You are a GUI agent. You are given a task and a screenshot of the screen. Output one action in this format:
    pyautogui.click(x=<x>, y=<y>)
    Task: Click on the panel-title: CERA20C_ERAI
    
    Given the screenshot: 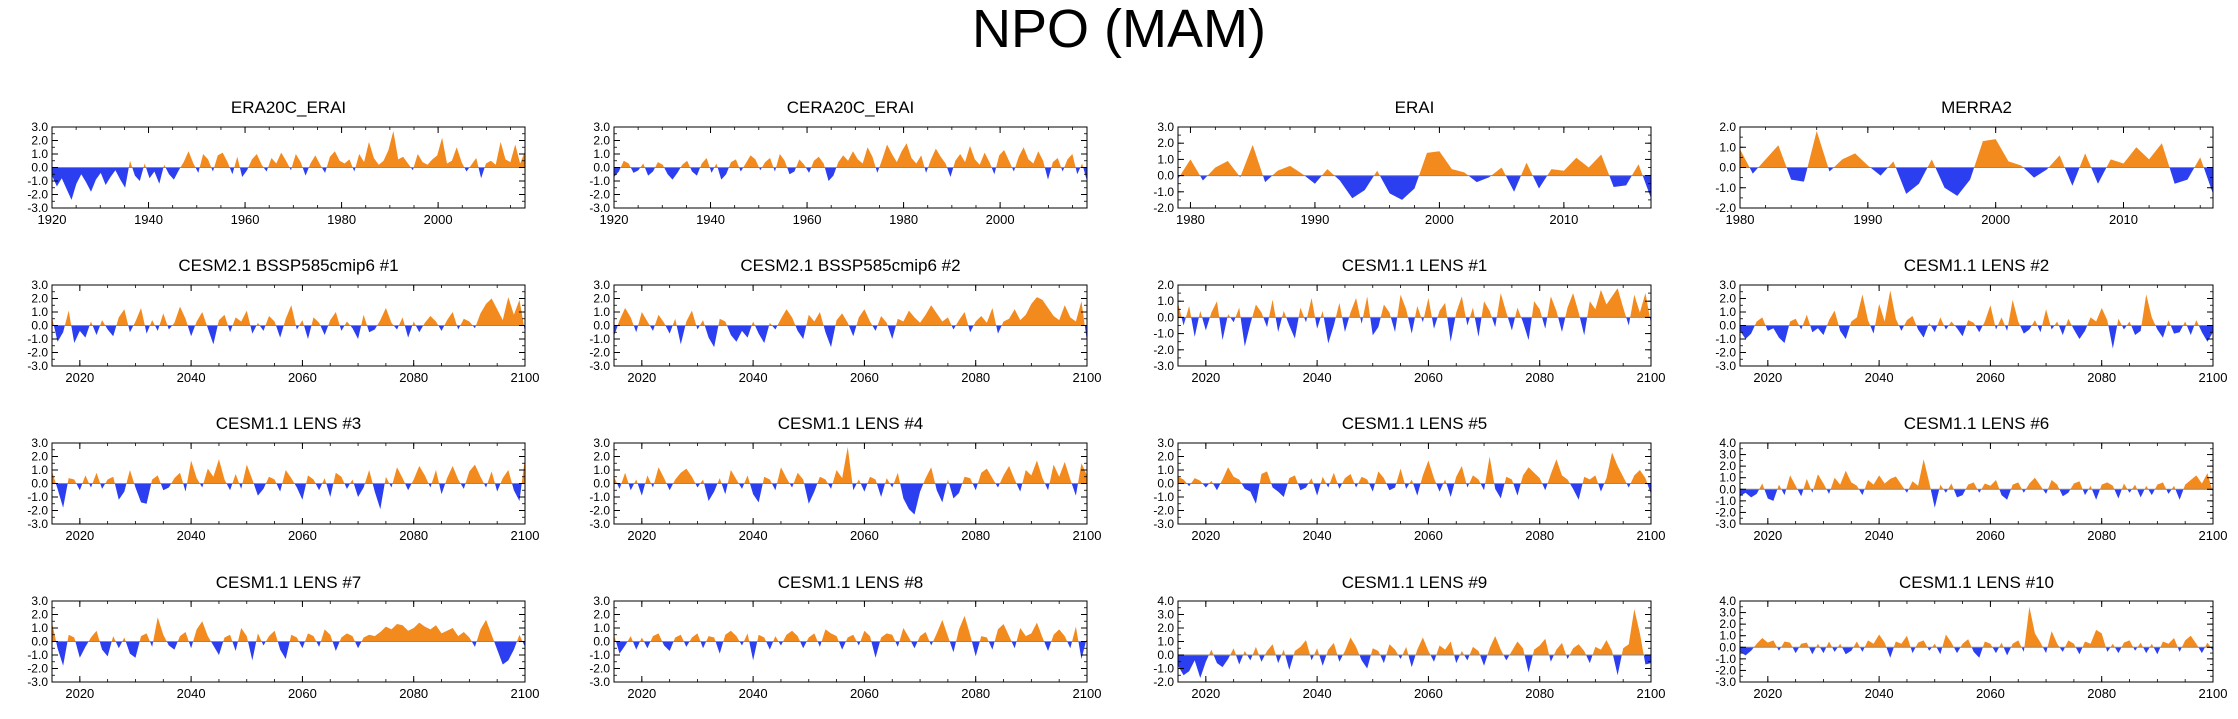 What is the action you would take?
    pyautogui.click(x=851, y=107)
    